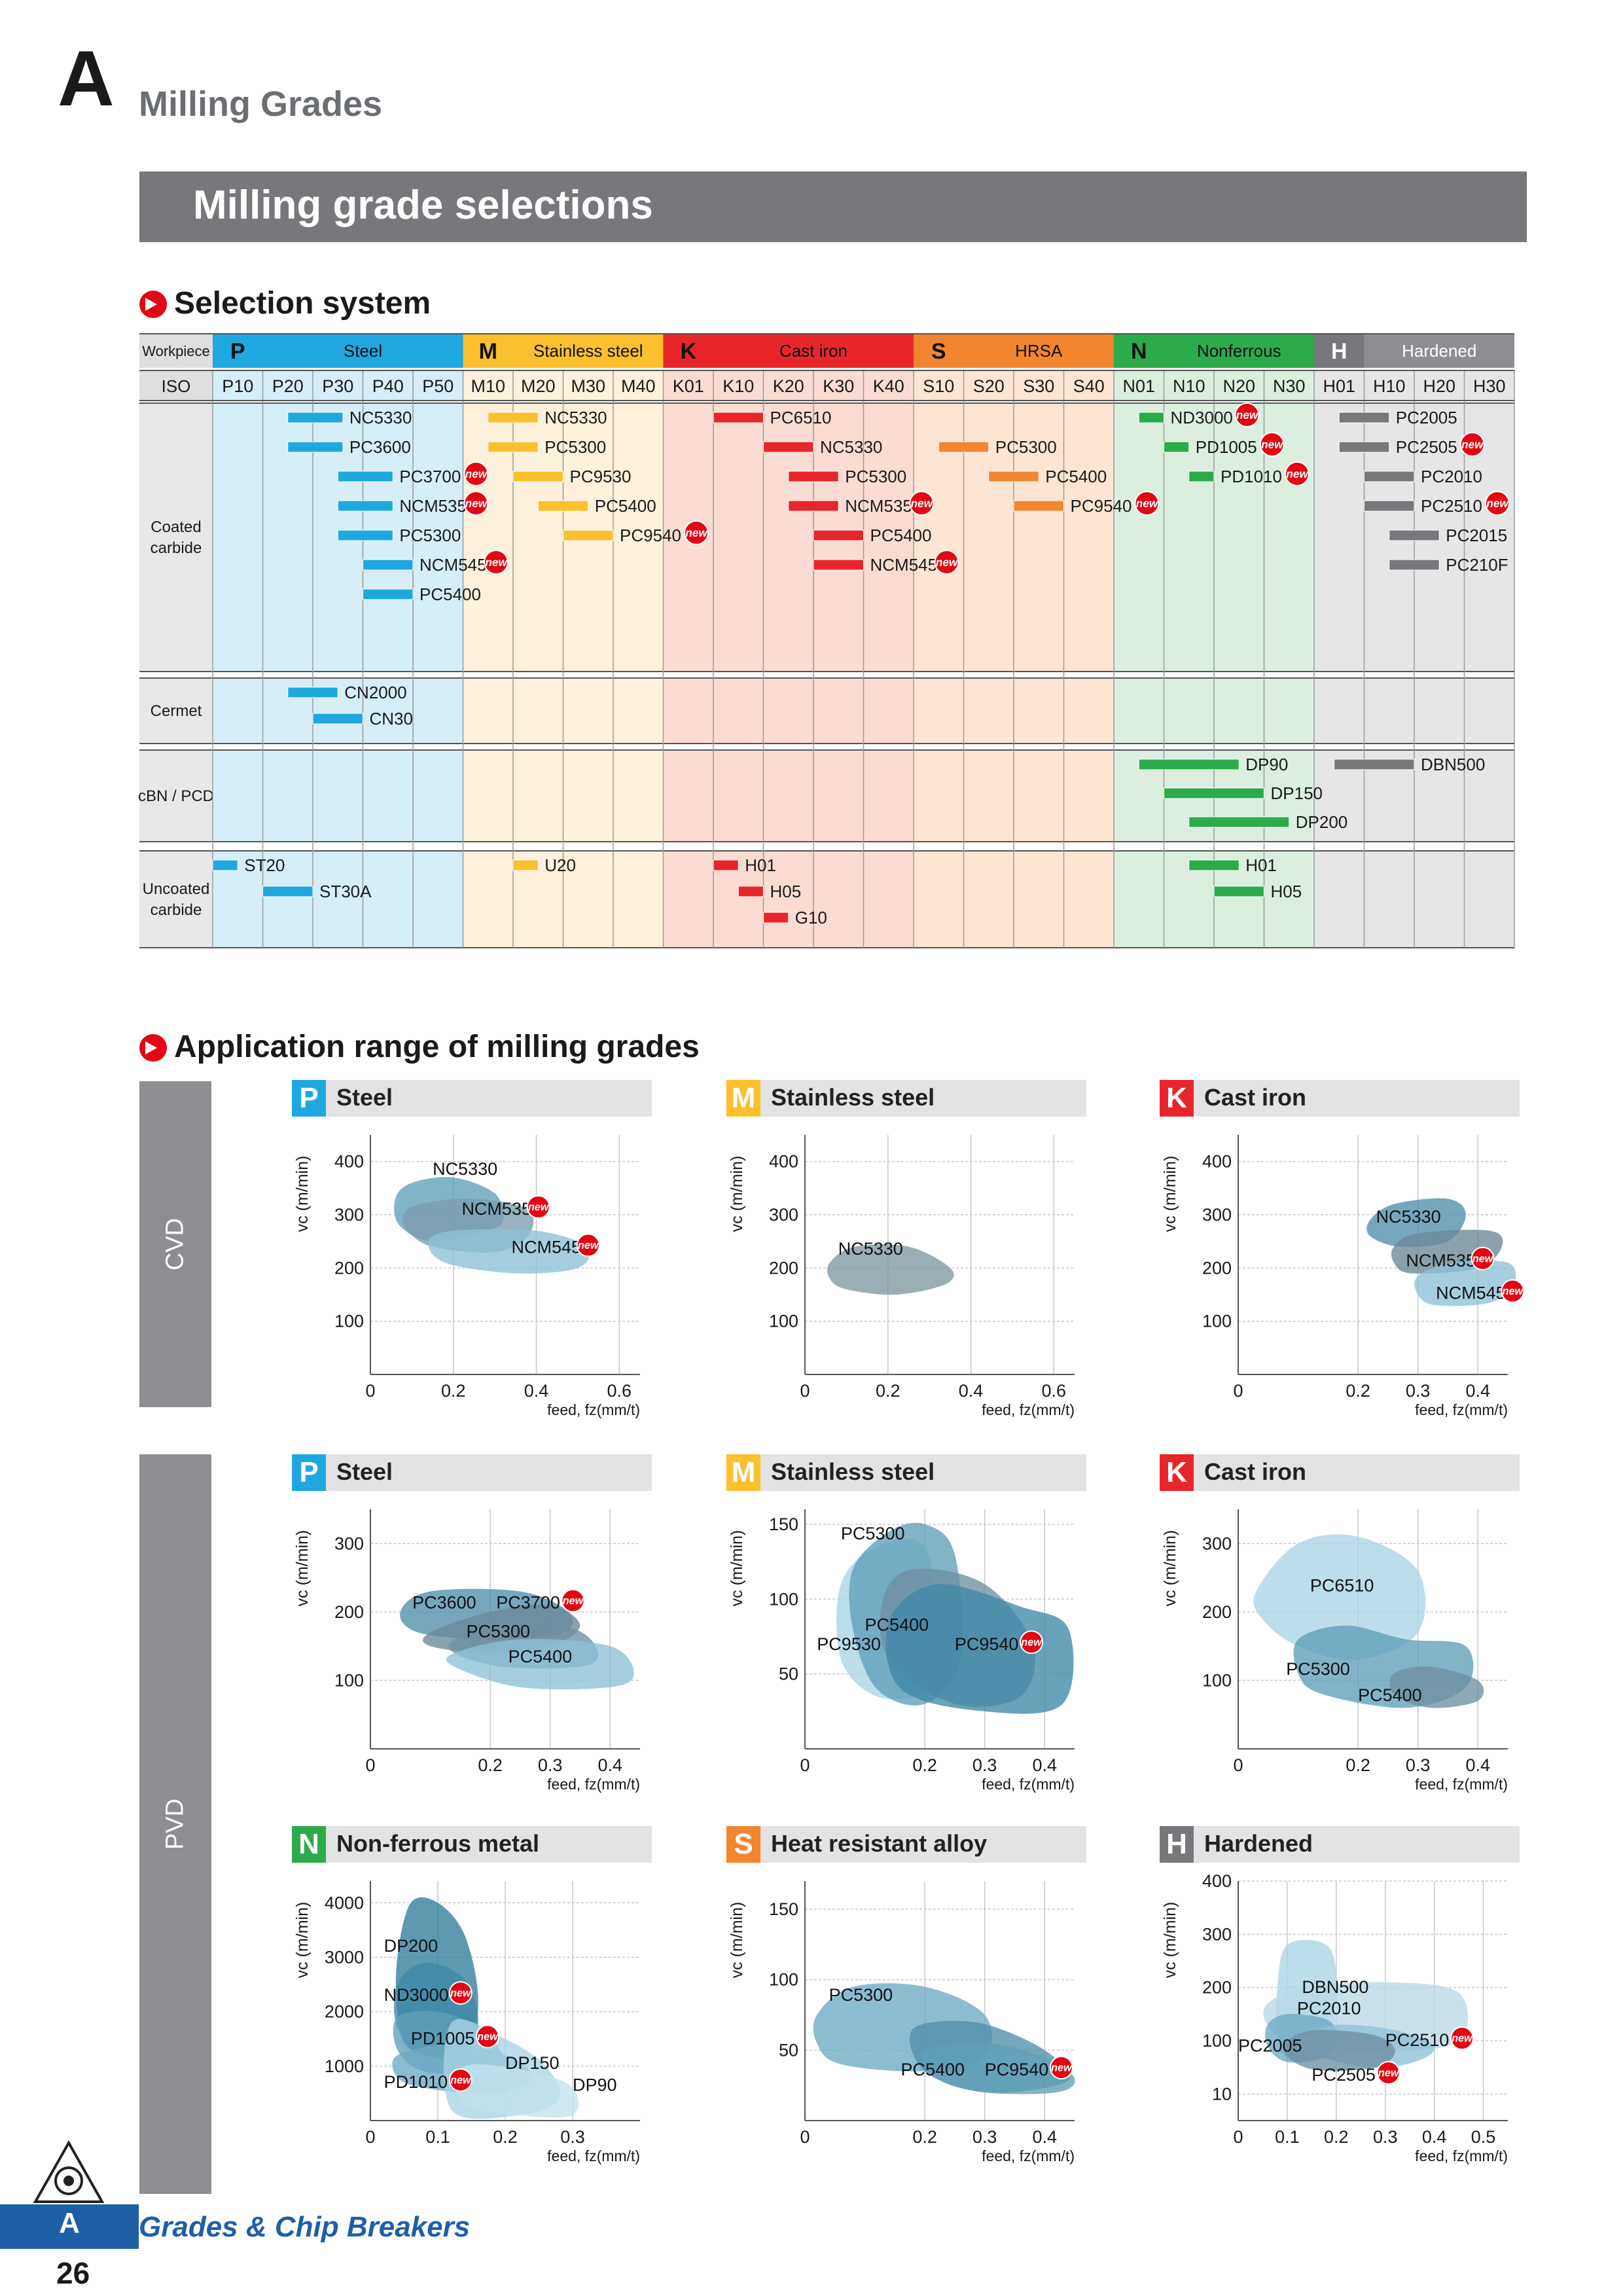  Describe the element at coordinates (69, 2171) in the screenshot. I see `triangle-insert-logo` at that location.